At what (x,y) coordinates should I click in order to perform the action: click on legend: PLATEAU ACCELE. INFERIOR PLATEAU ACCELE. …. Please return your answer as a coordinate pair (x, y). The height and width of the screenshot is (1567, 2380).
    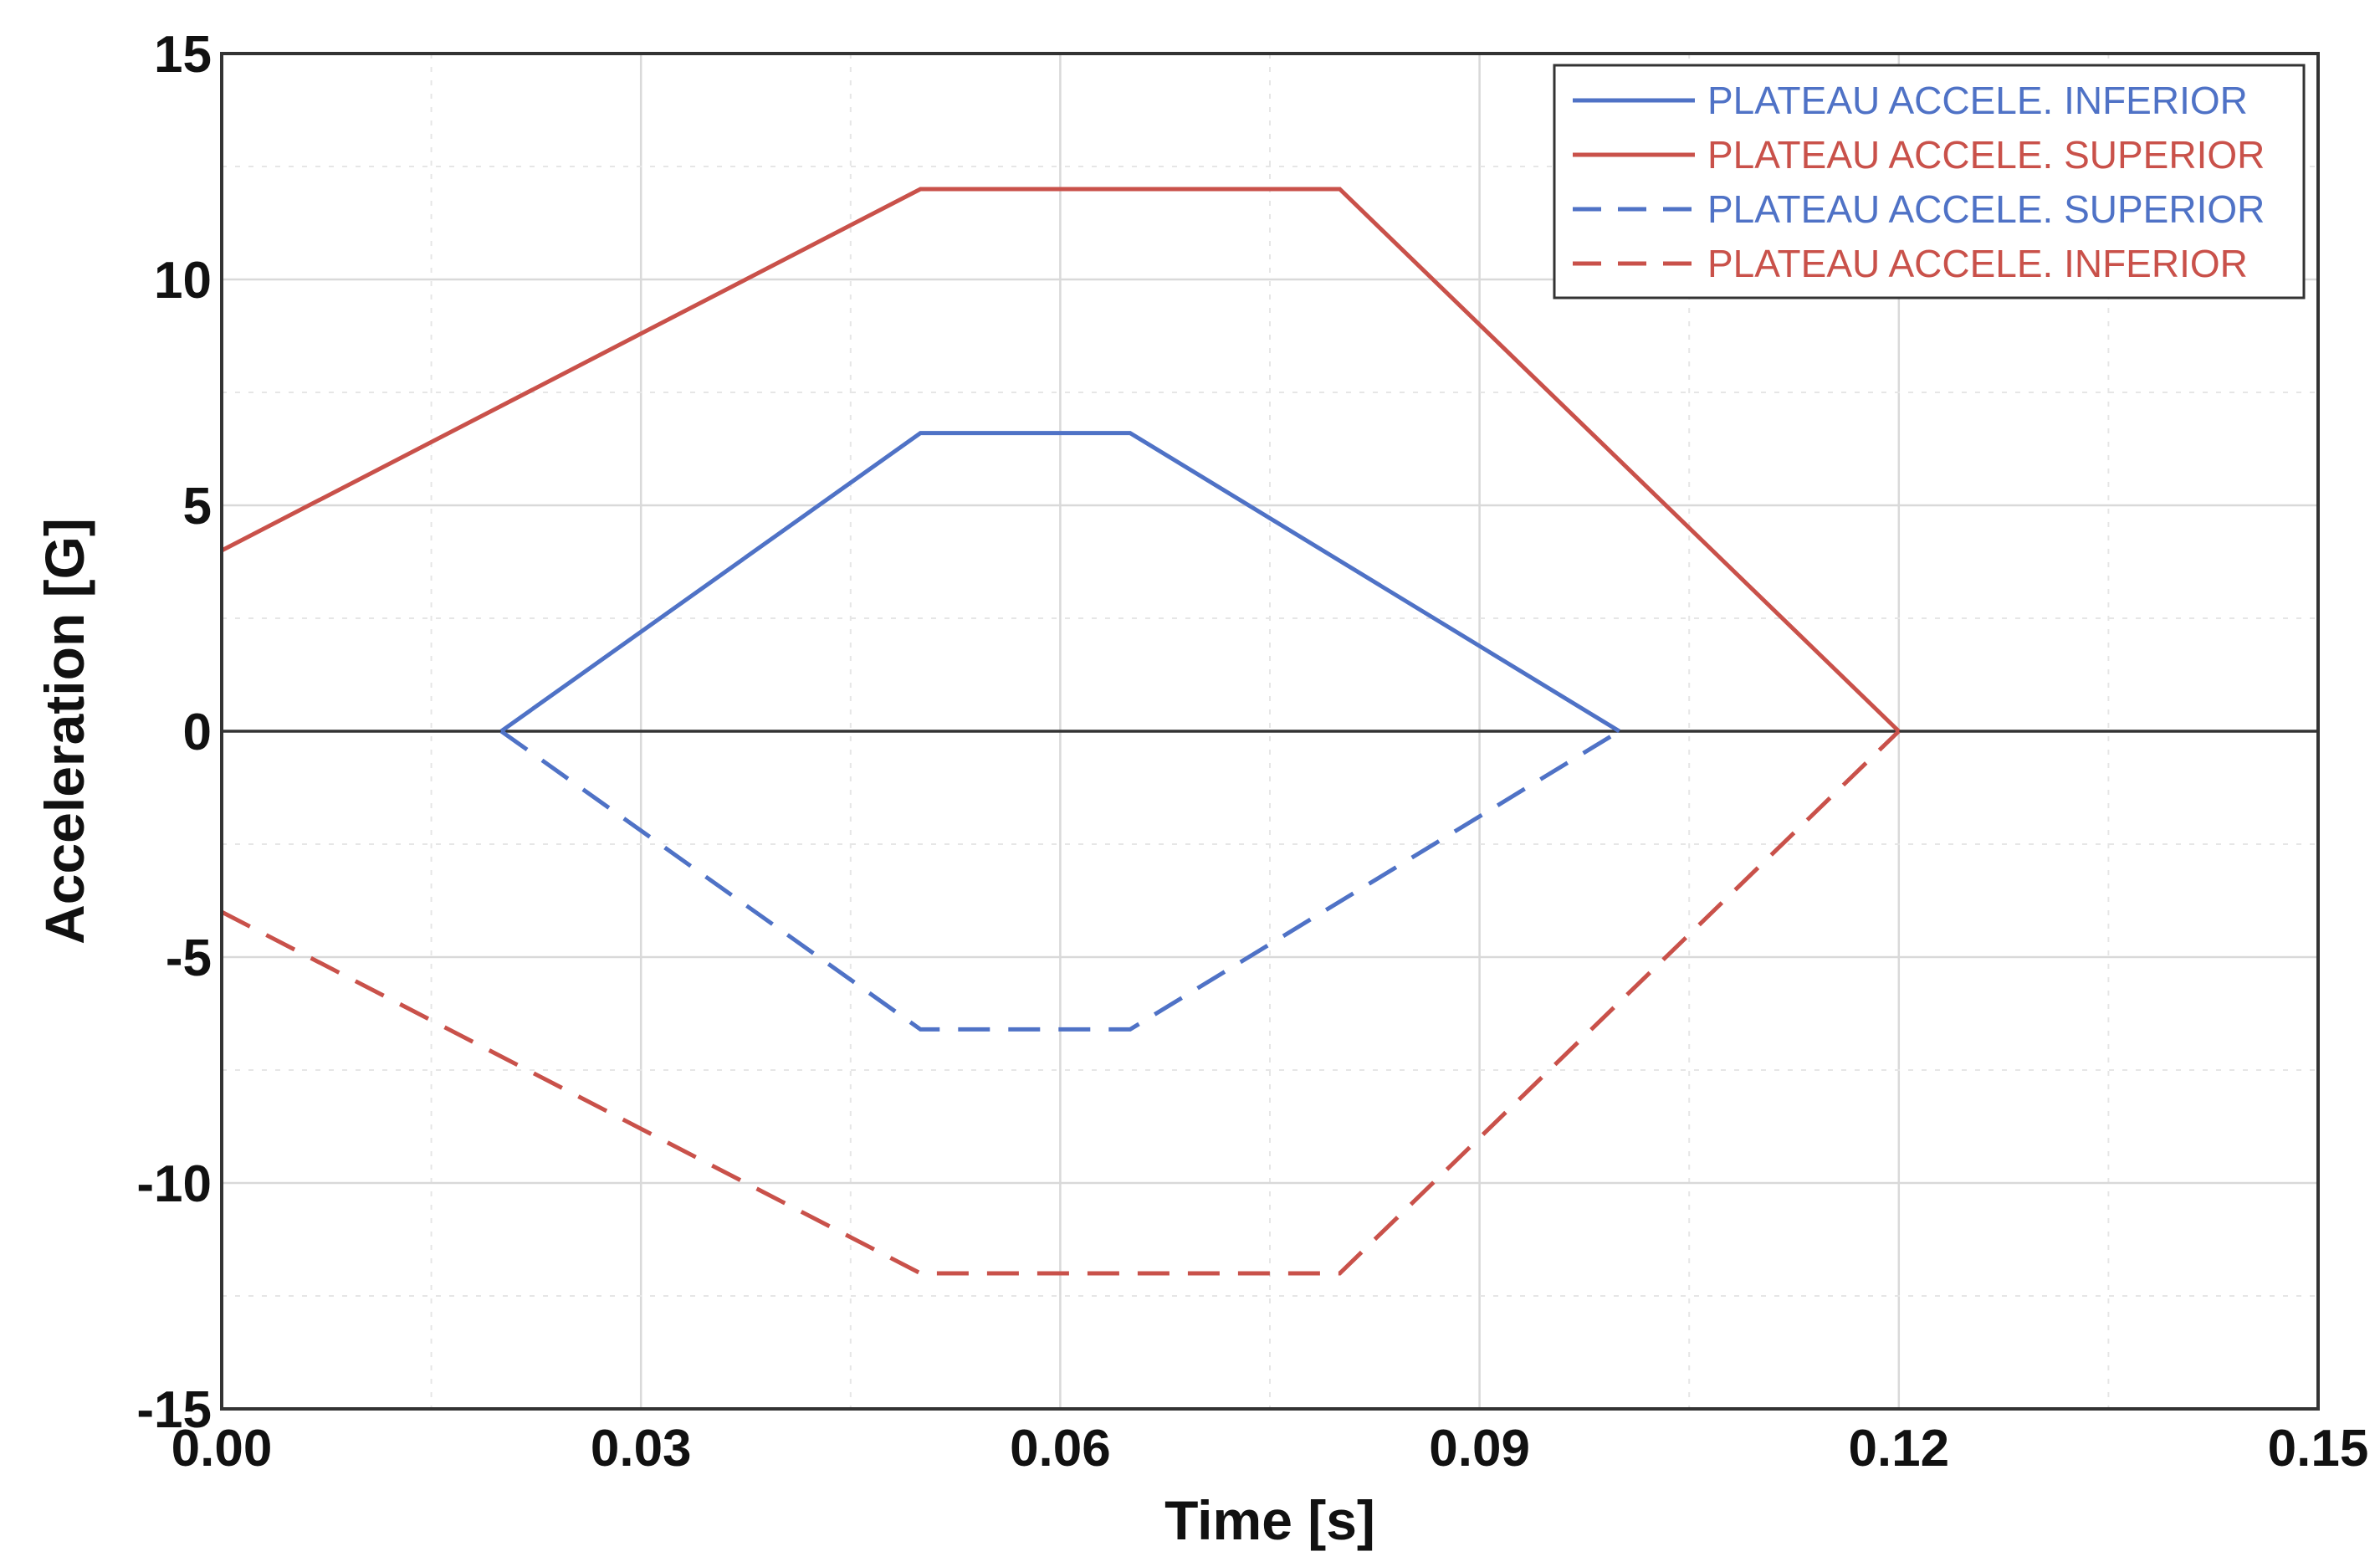
    Looking at the image, I should click on (1929, 182).